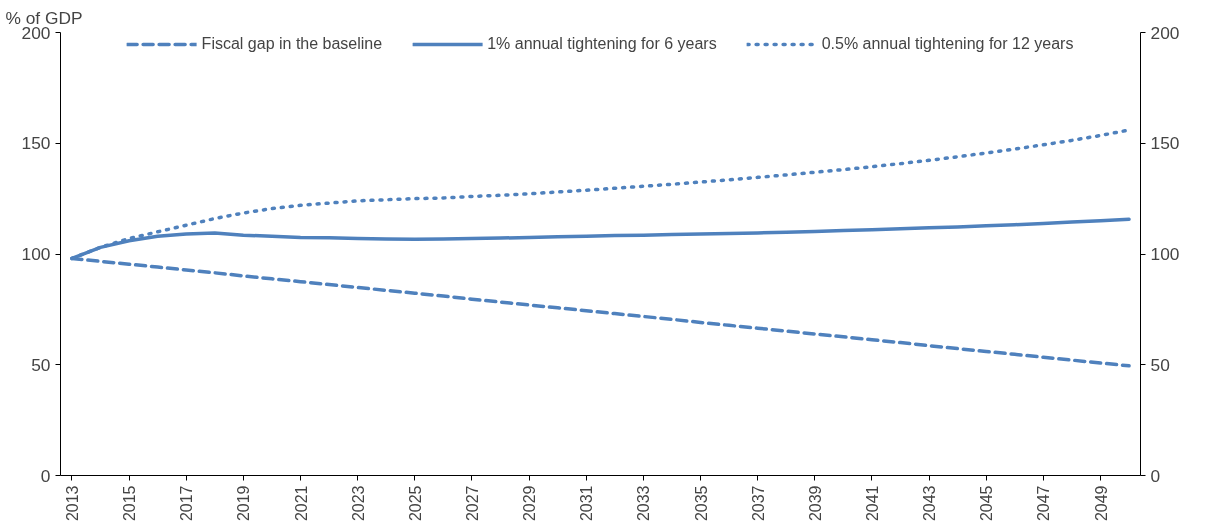 The height and width of the screenshot is (531, 1218). Describe the element at coordinates (987, 503) in the screenshot. I see `x-tick-label: 2045` at that location.